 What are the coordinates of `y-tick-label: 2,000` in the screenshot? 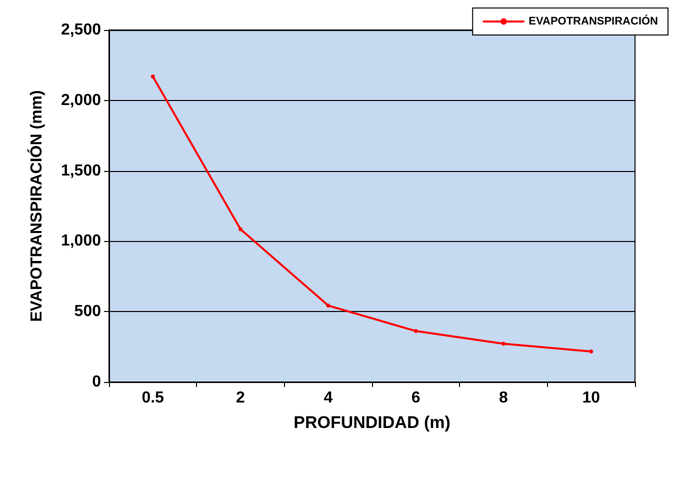 It's located at (81, 100).